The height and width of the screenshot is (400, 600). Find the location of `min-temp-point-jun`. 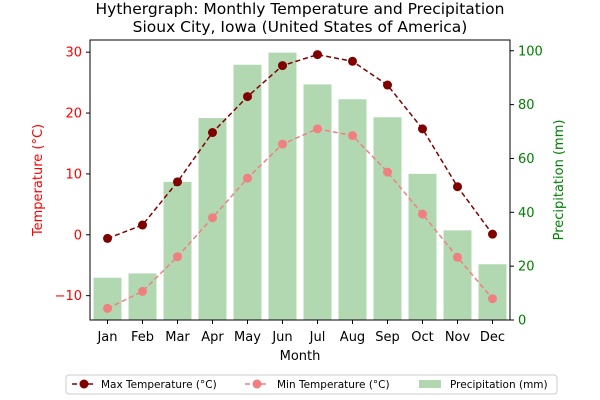

min-temp-point-jun is located at coordinates (282, 144).